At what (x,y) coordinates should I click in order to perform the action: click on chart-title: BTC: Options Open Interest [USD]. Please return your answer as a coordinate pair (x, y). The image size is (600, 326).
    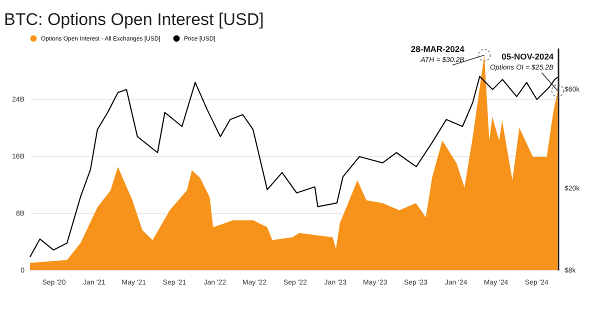
    Looking at the image, I should click on (134, 19).